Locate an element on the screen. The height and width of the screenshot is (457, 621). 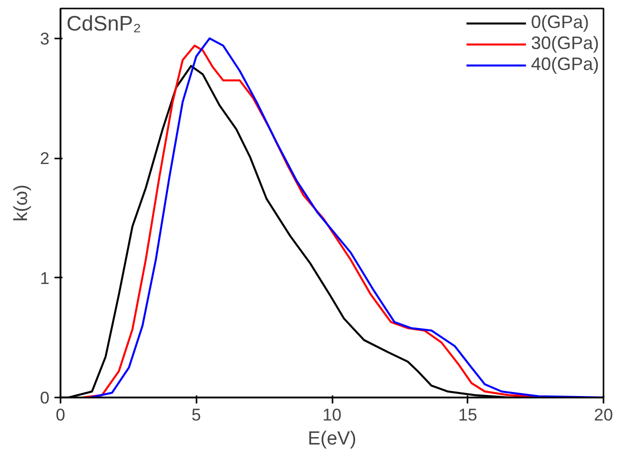
y-axis-title: k(ω) is located at coordinates (21, 203).